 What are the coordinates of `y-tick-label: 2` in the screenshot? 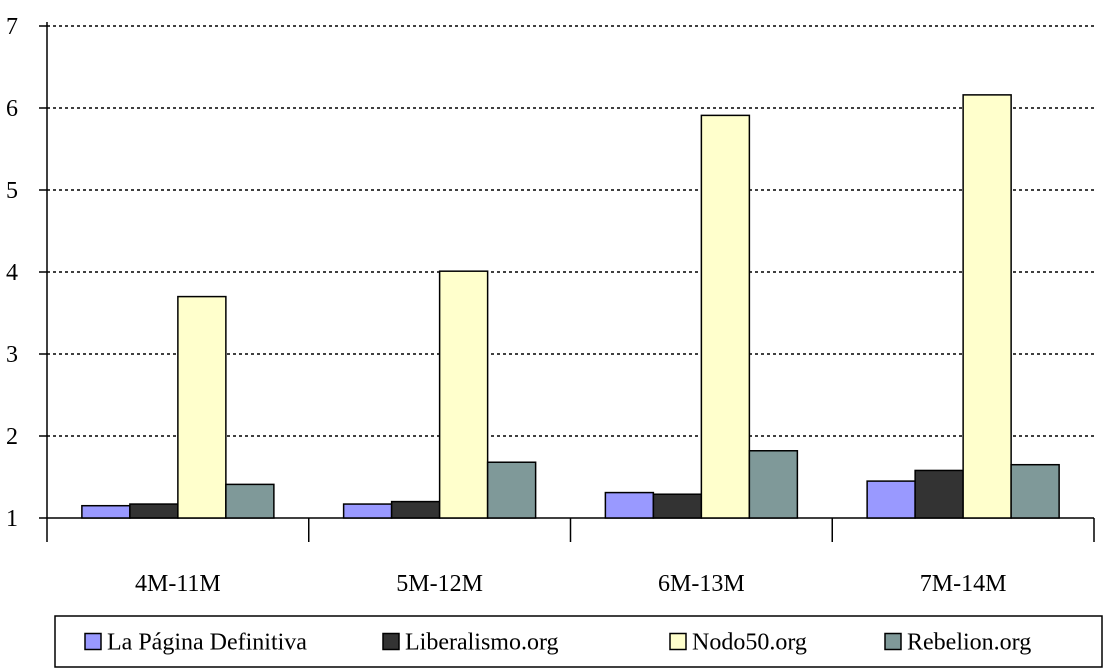 It's located at (12, 437).